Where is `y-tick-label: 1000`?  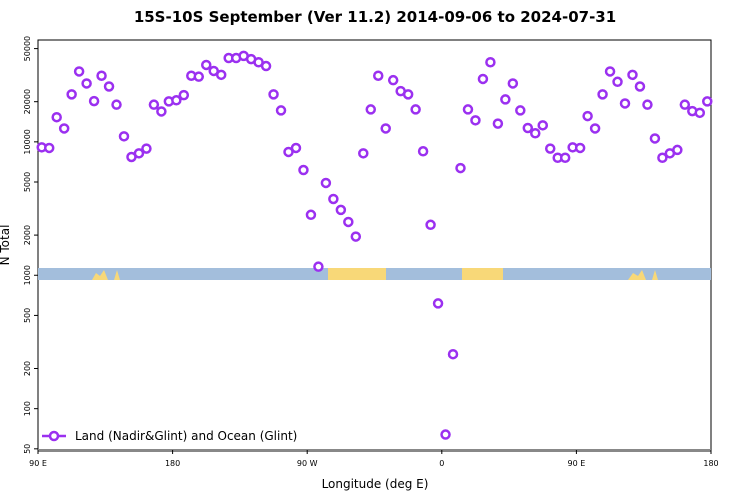 y-tick-label: 1000 is located at coordinates (27, 275).